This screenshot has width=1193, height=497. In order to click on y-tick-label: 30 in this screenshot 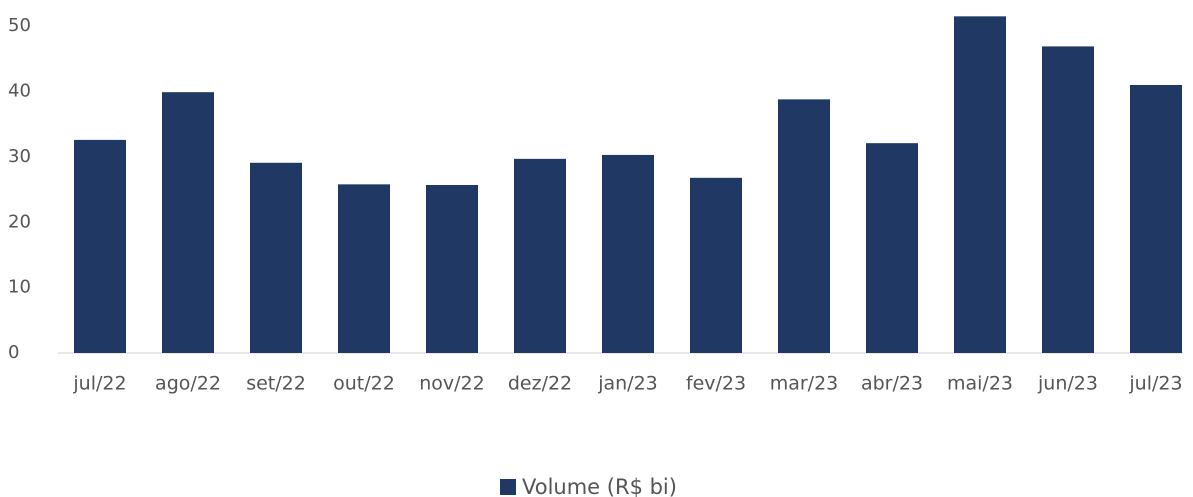, I will do `click(19, 156)`.